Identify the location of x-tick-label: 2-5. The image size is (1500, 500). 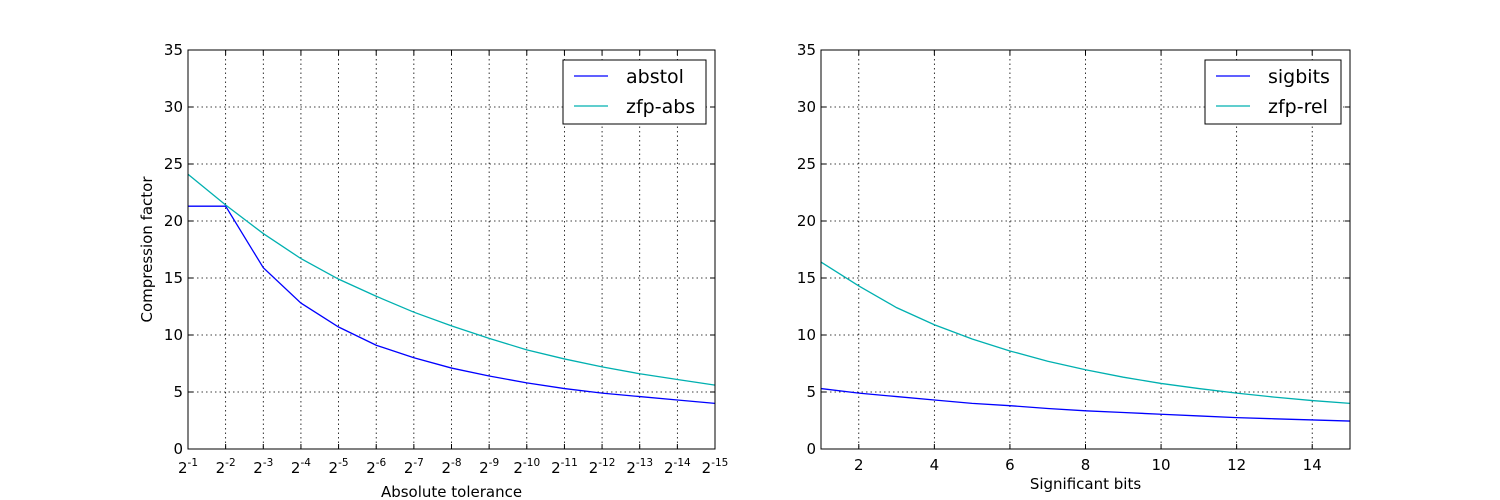
(339, 467).